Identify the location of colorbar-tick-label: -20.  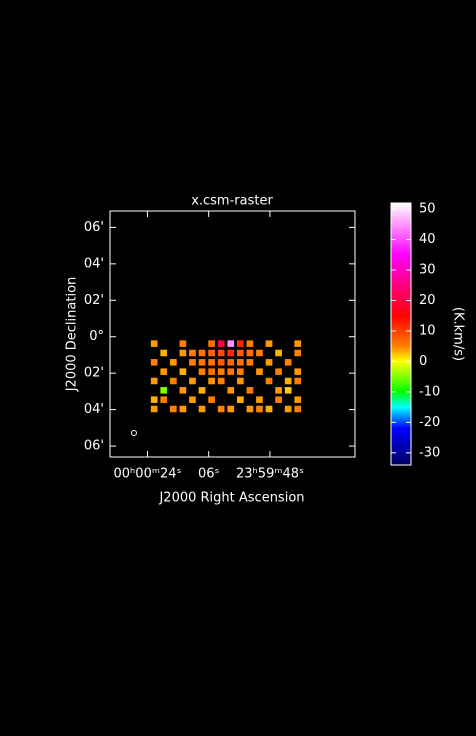
(429, 422).